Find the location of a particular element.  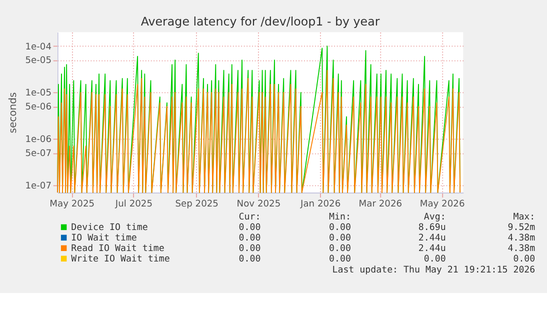

y-tick-label: 1e-04 is located at coordinates (38, 47).